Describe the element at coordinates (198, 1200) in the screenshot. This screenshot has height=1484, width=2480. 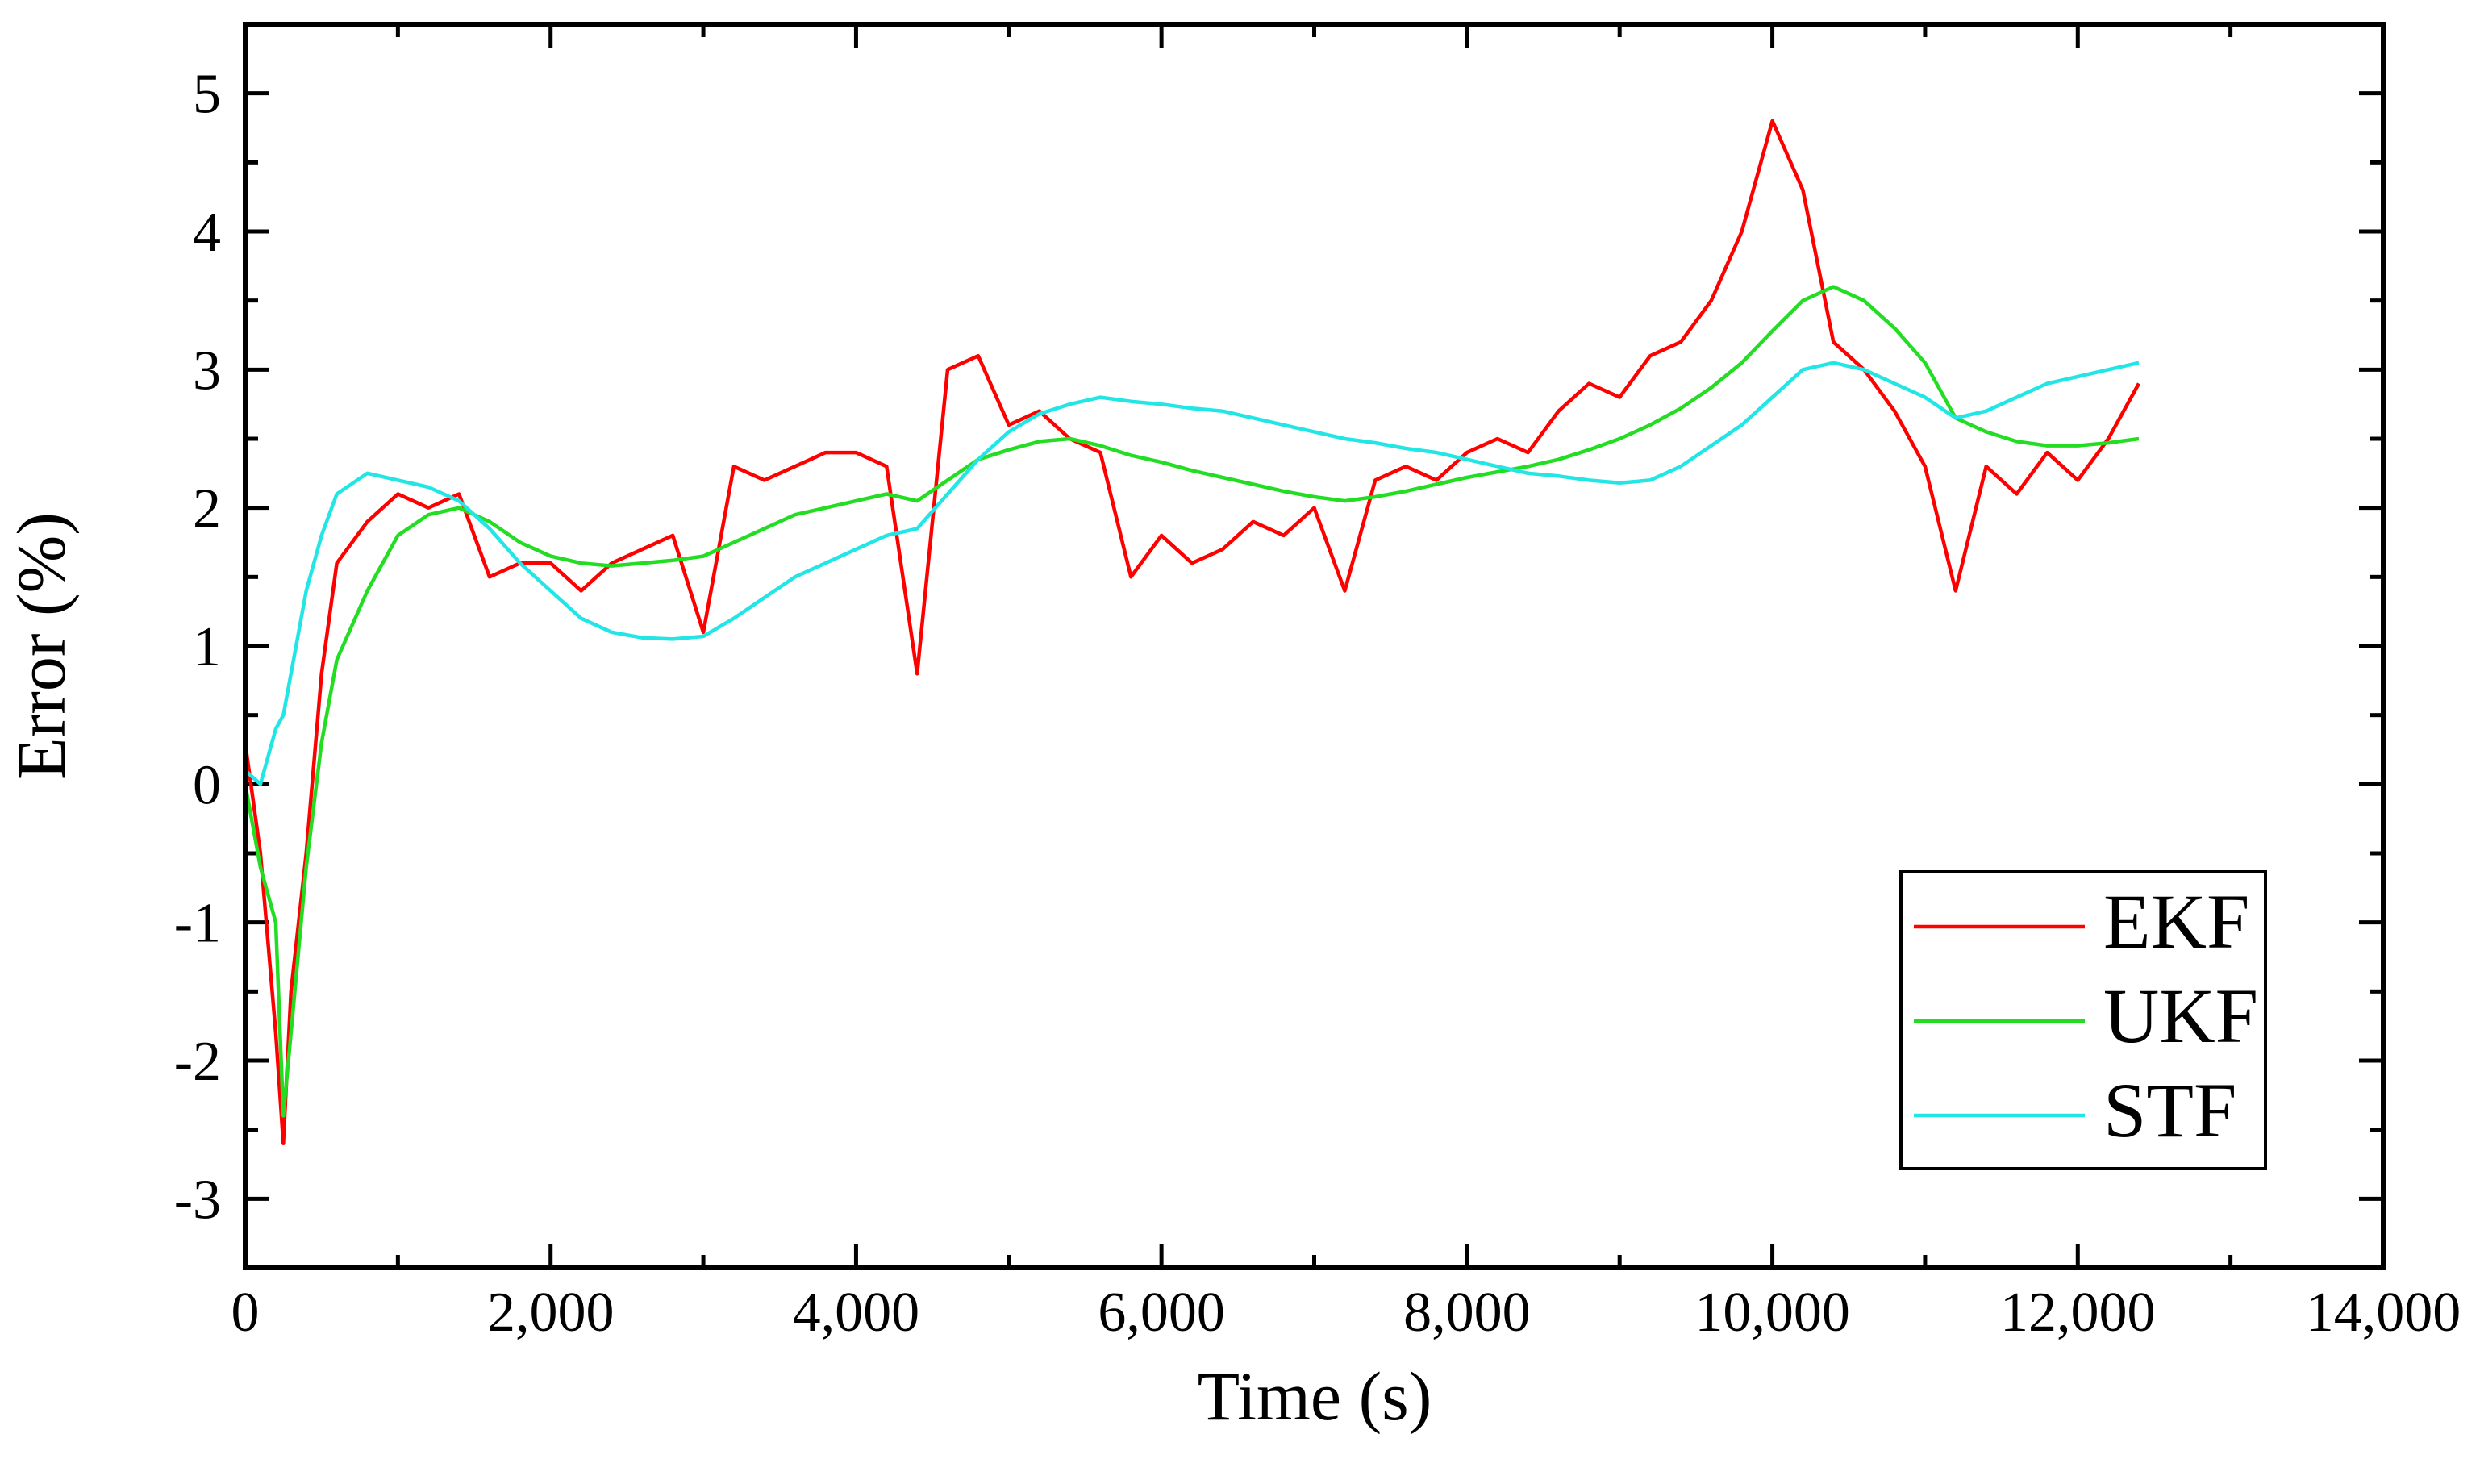
I see `y-tick-label: -3` at that location.